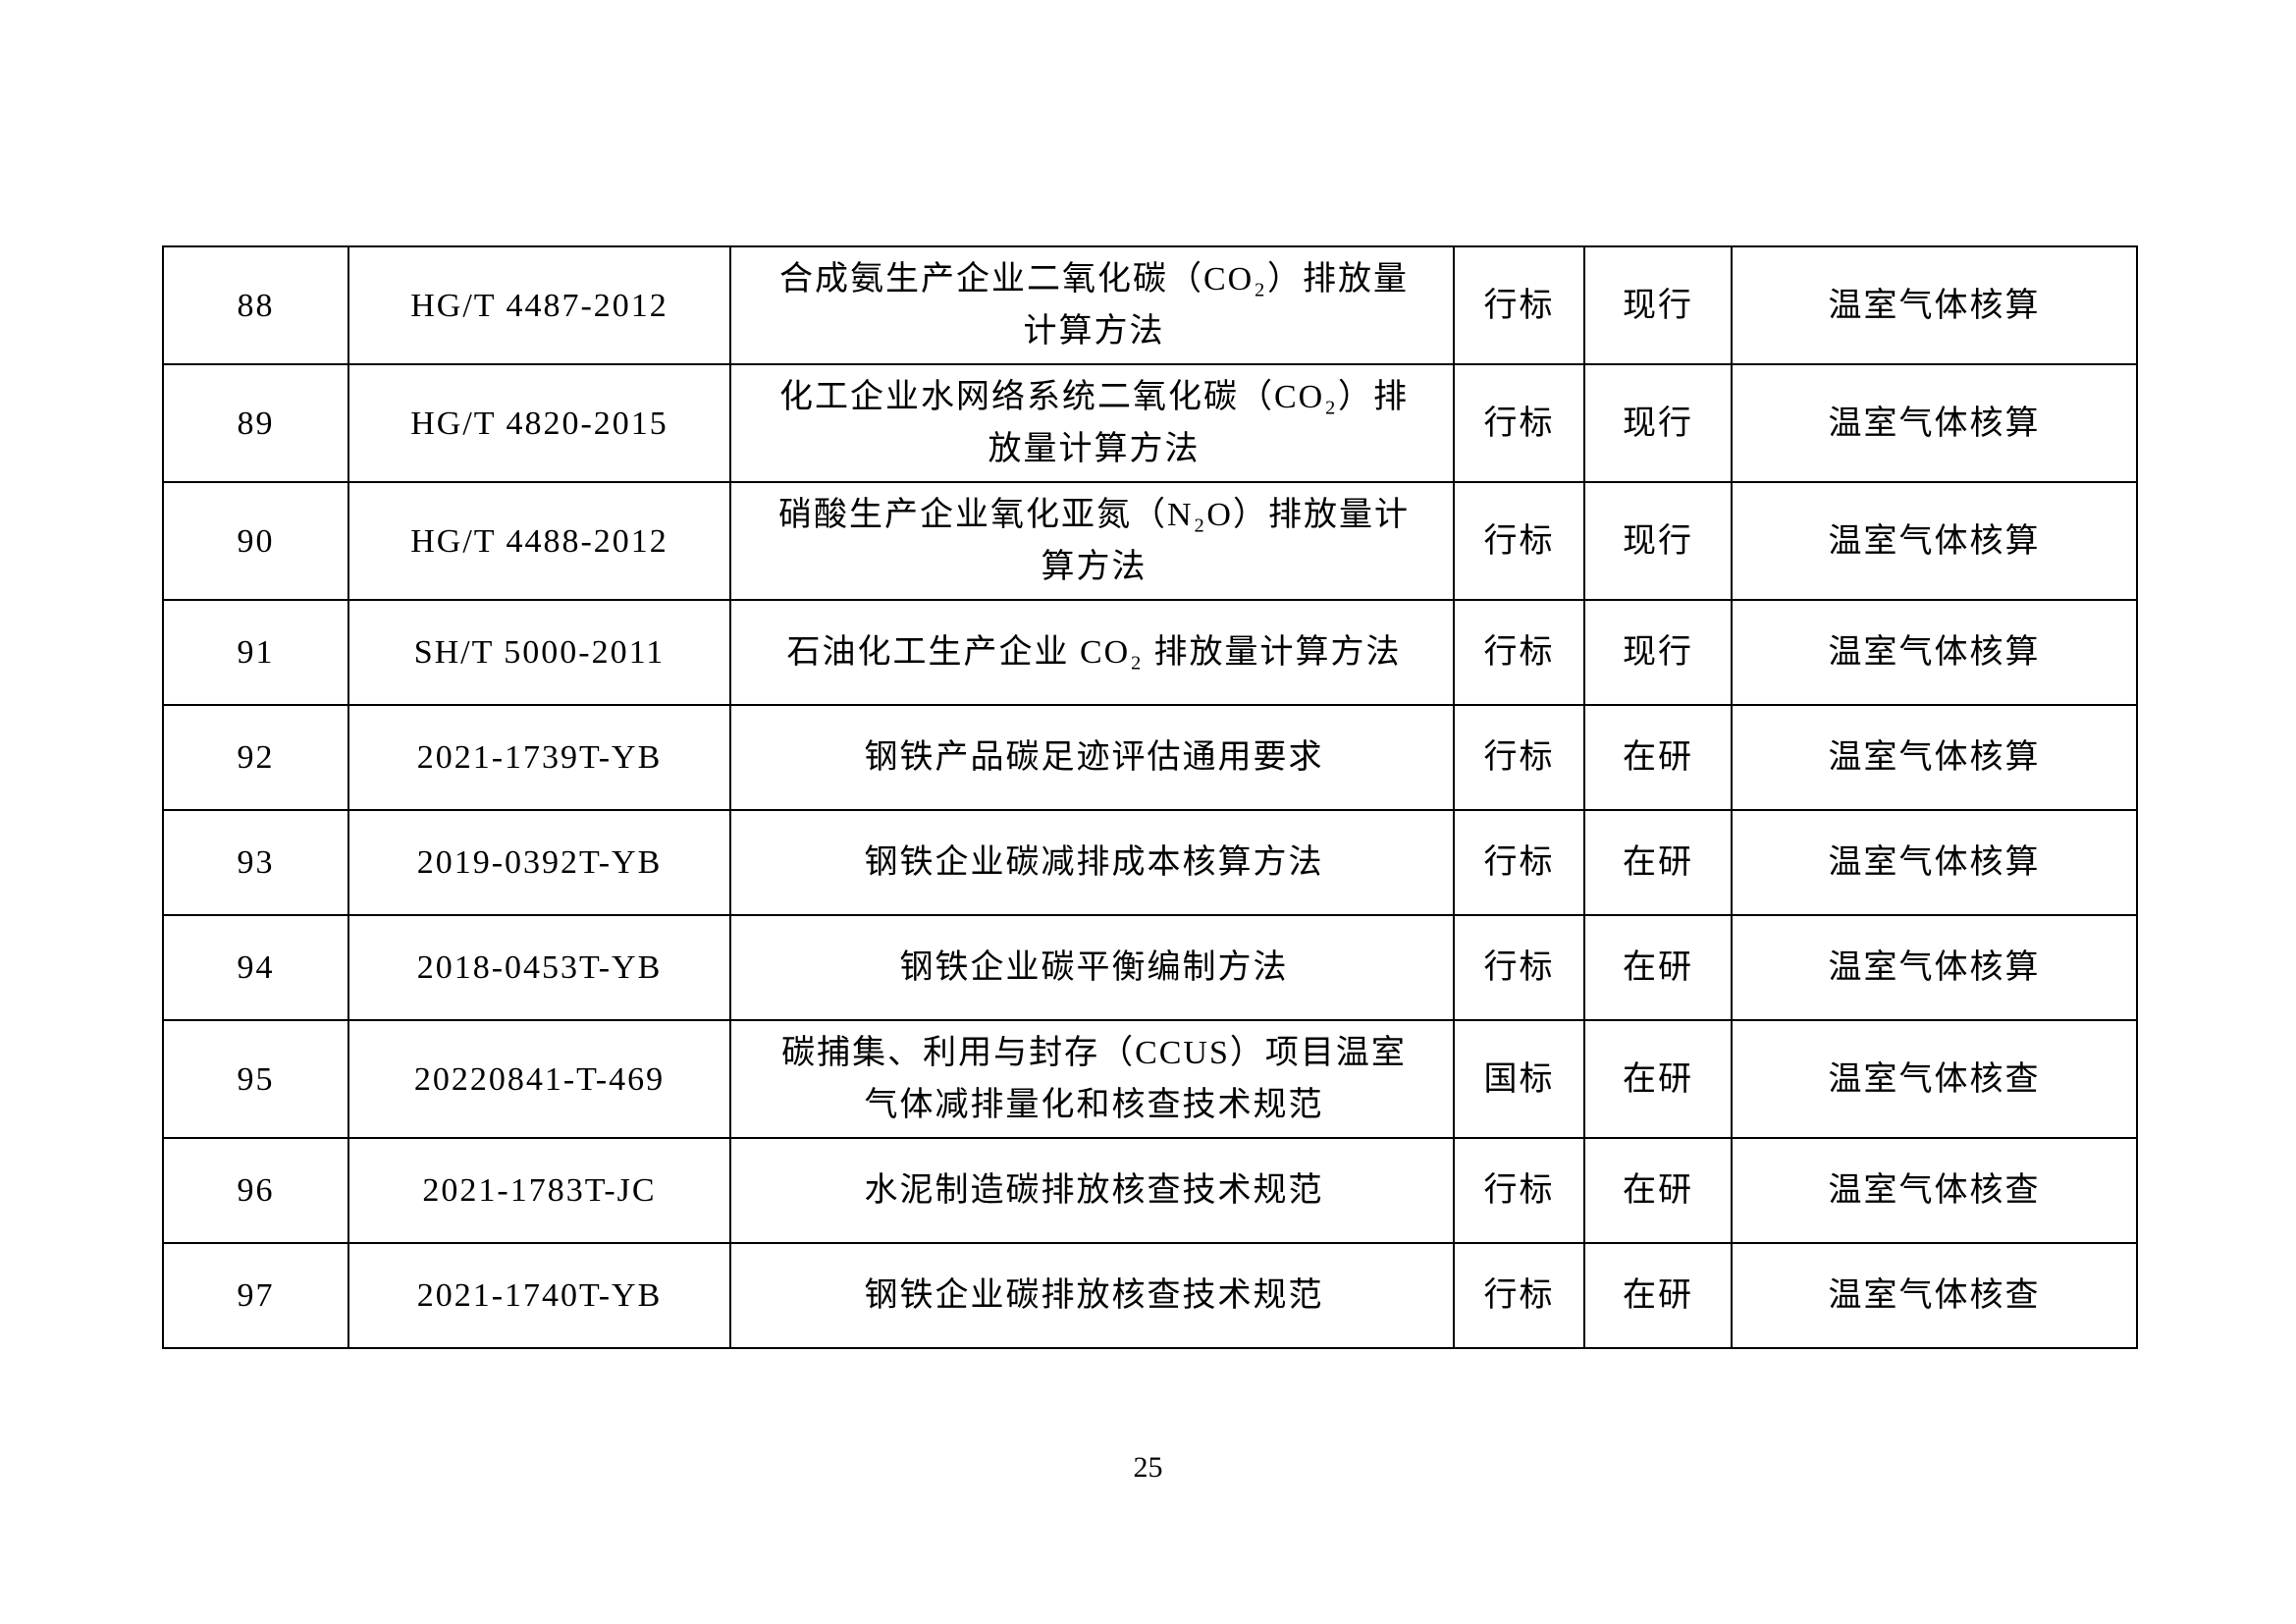  What do you see at coordinates (255, 862) in the screenshot?
I see `row-number: 93` at bounding box center [255, 862].